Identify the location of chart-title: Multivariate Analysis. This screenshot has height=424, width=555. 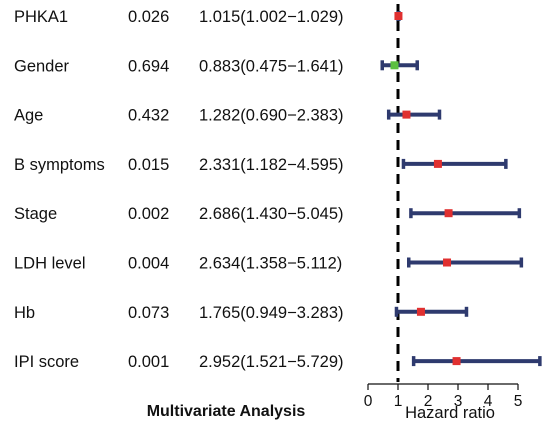
(226, 411).